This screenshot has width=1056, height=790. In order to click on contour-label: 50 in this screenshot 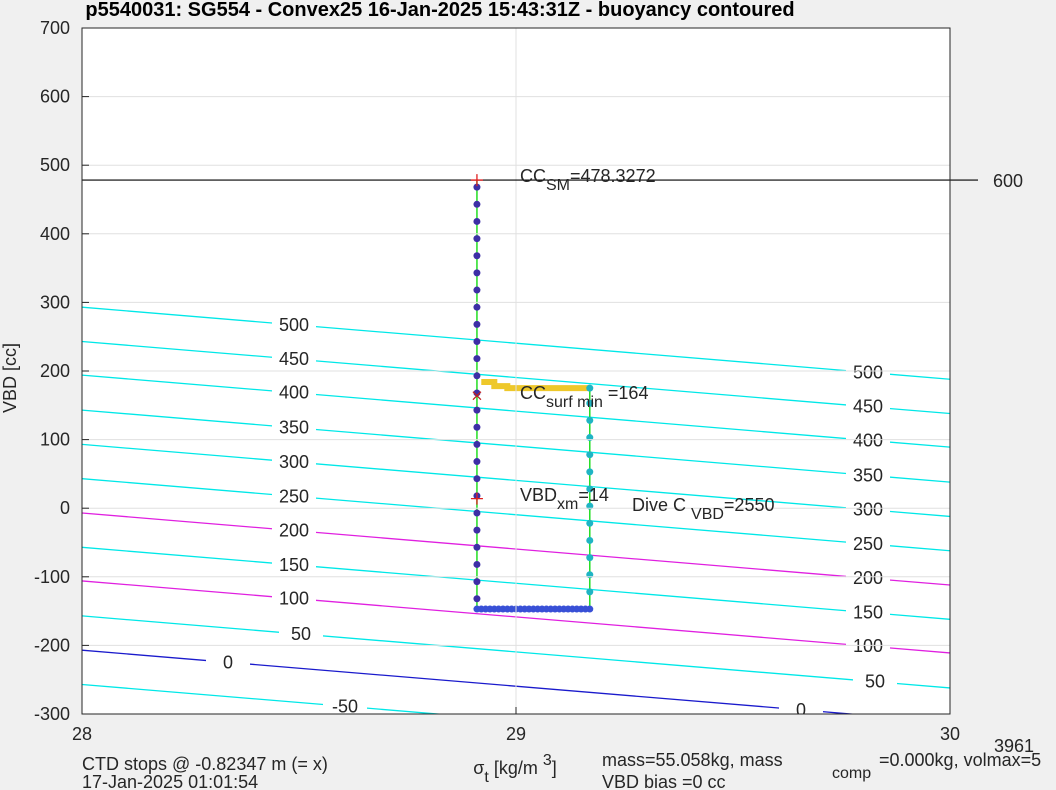, I will do `click(301, 634)`.